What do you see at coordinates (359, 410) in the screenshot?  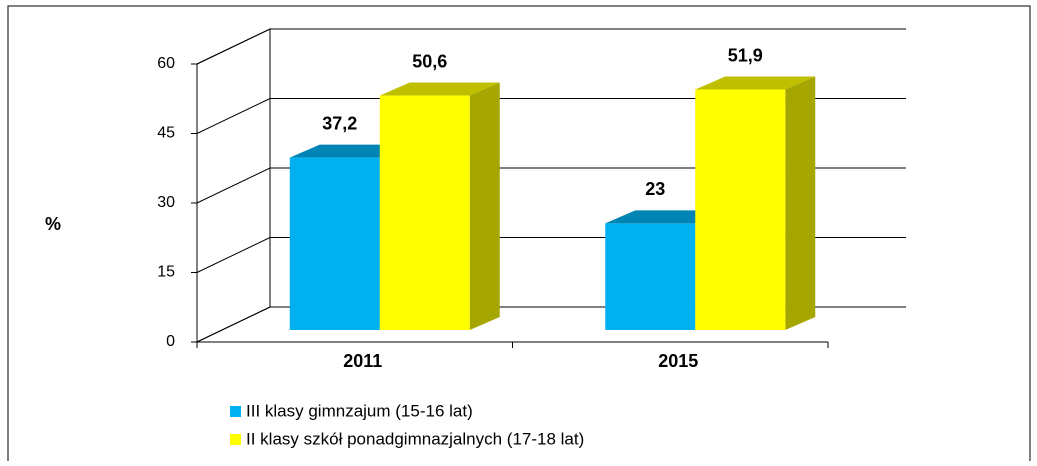 I see `legend-label: III klasy gimnzajum (15-16 lat)` at bounding box center [359, 410].